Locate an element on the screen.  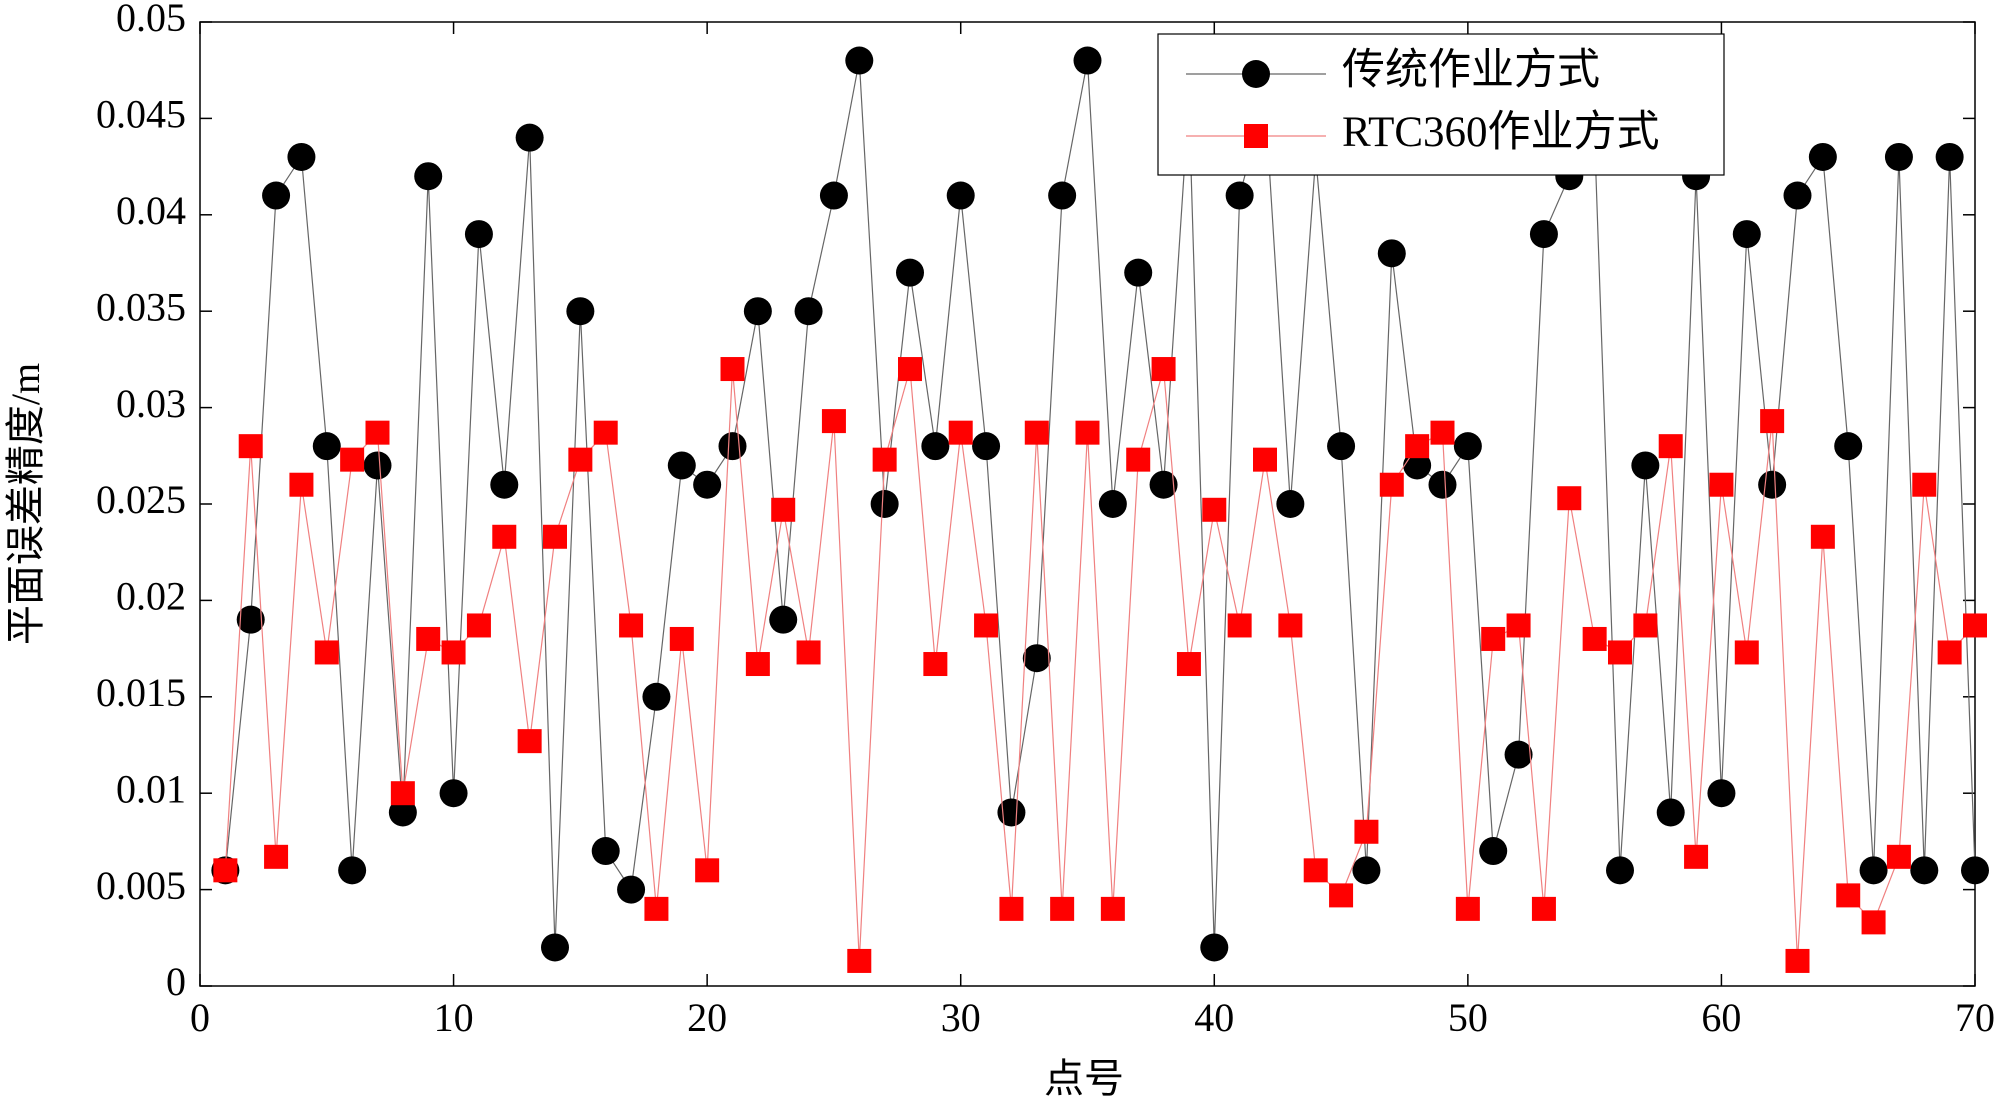
y-tick-label: 0.01 is located at coordinates (151, 788).